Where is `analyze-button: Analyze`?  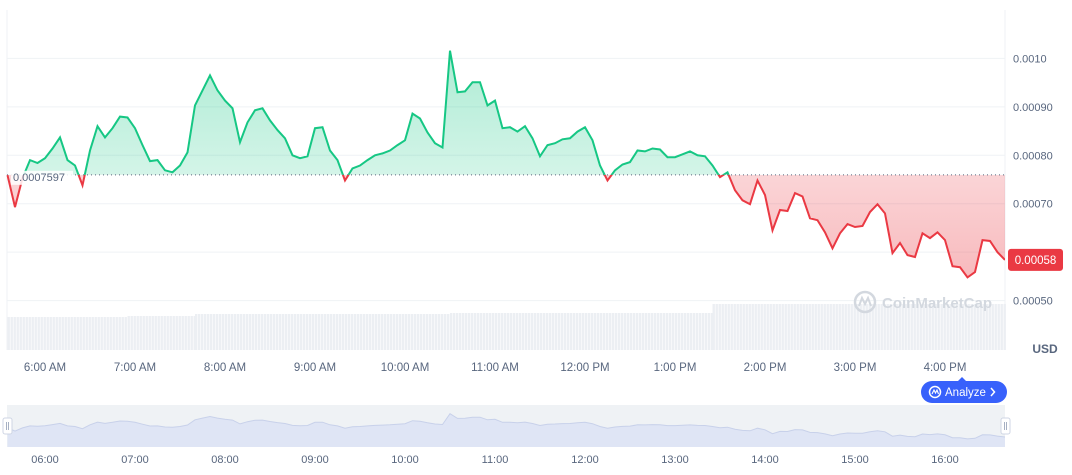 analyze-button: Analyze is located at coordinates (964, 390).